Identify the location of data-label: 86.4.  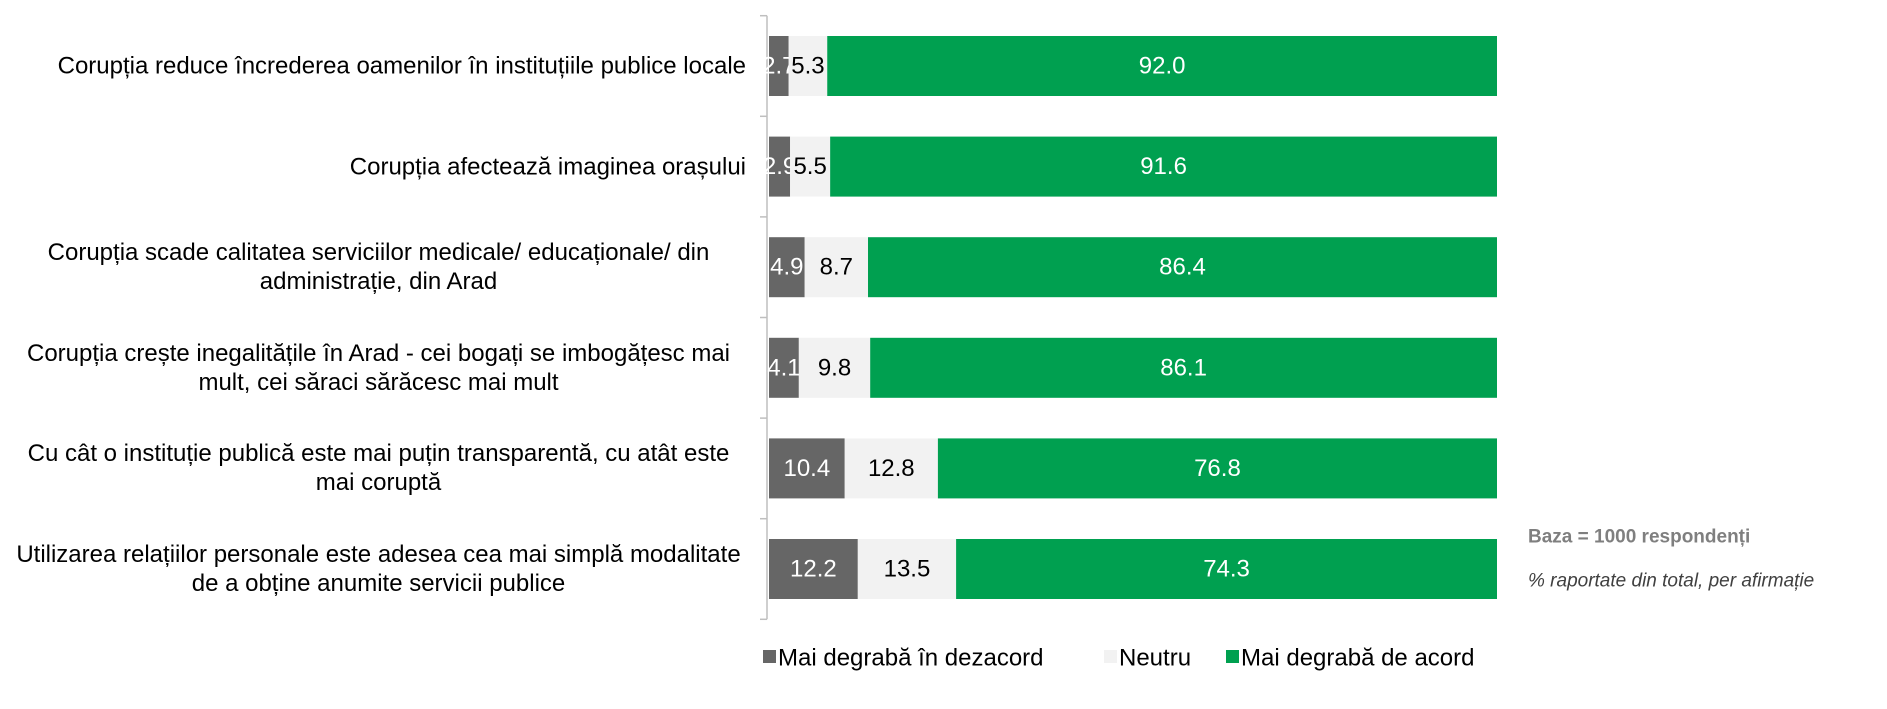
(1182, 267).